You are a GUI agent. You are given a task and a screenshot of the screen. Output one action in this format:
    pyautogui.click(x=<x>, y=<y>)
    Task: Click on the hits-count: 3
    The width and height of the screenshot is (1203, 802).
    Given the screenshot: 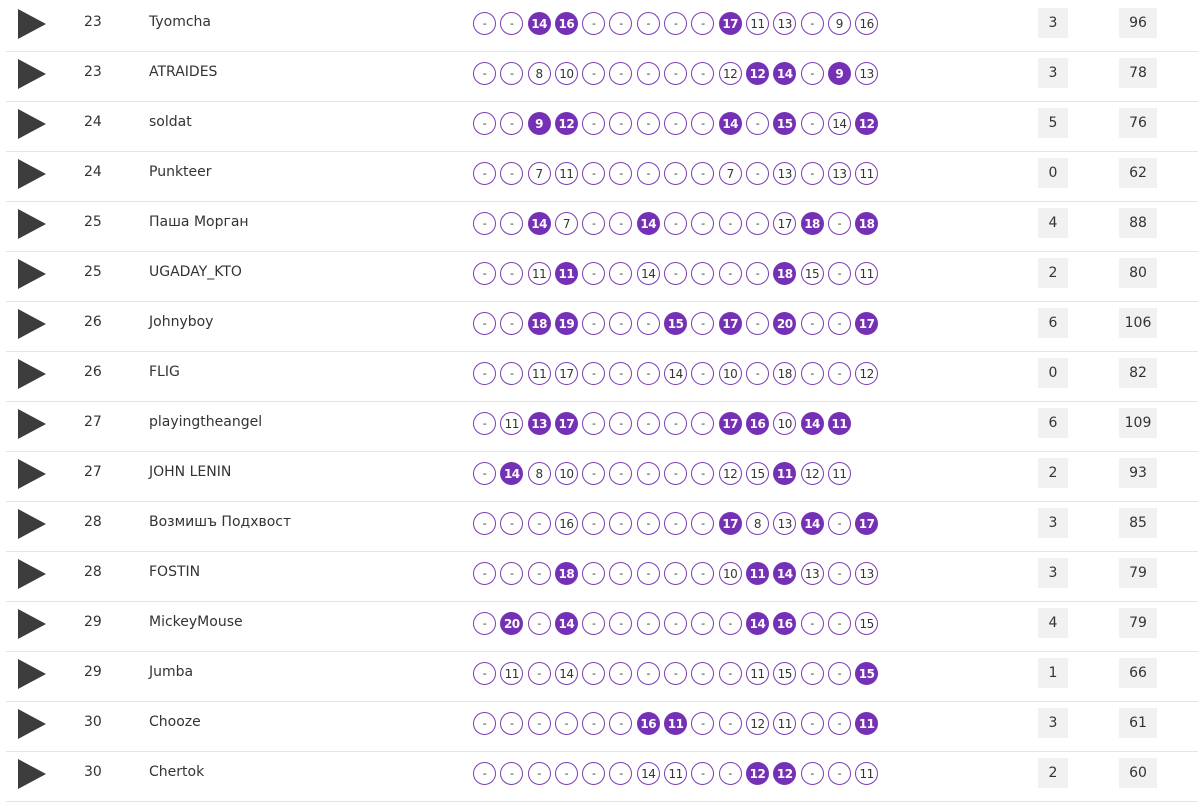 What is the action you would take?
    pyautogui.click(x=1053, y=723)
    